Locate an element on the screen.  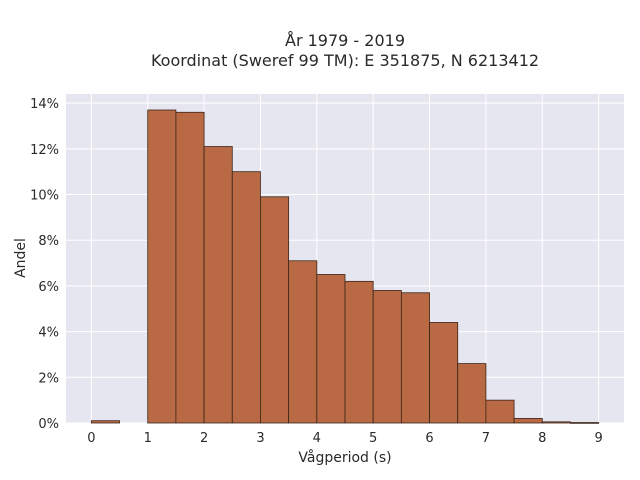
x-tick-label: 4 is located at coordinates (317, 438).